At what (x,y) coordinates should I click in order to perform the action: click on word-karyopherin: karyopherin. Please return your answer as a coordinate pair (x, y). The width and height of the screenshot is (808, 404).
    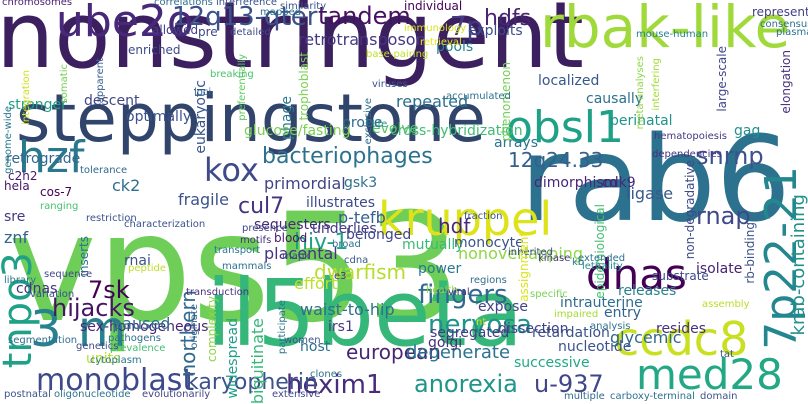
    Looking at the image, I should click on (252, 382).